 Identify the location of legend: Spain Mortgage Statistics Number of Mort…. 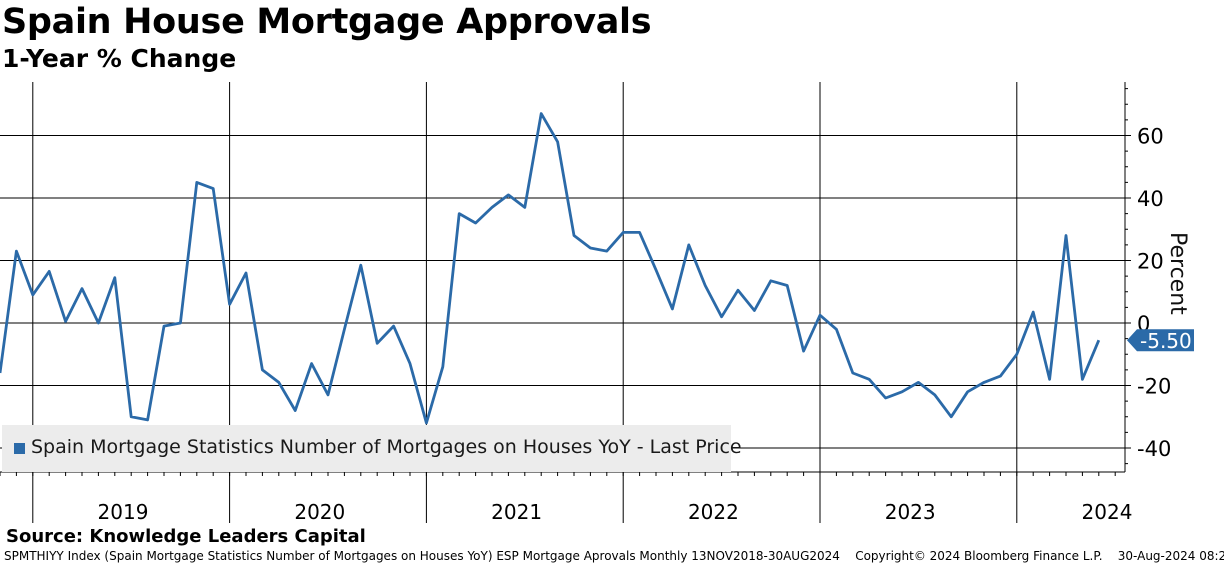
(372, 448).